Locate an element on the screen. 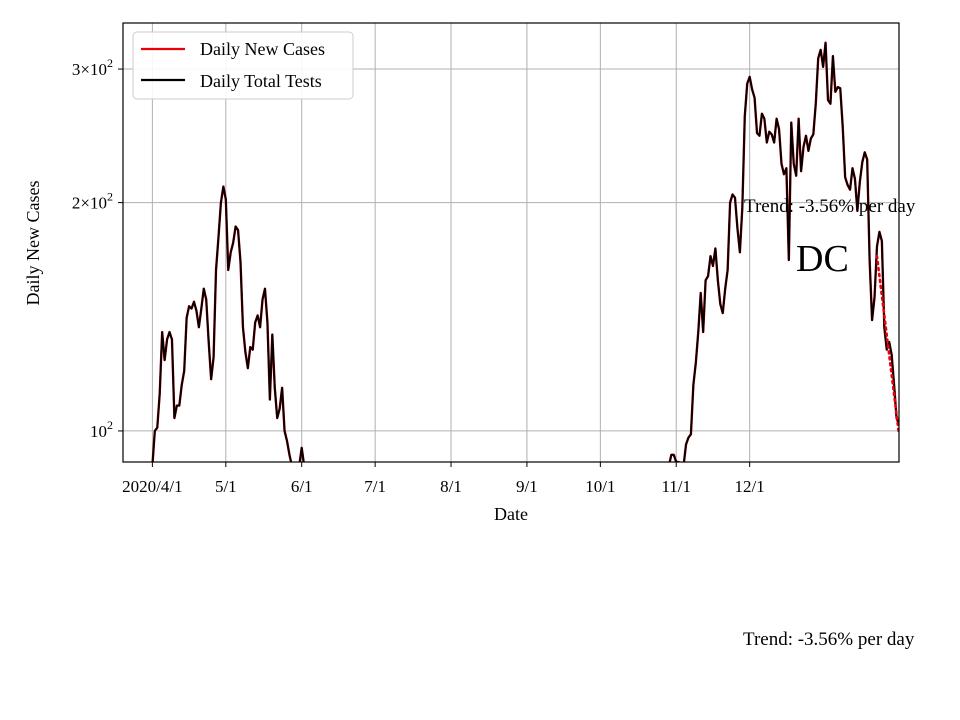  x-tick-label: 12/1 is located at coordinates (750, 486).